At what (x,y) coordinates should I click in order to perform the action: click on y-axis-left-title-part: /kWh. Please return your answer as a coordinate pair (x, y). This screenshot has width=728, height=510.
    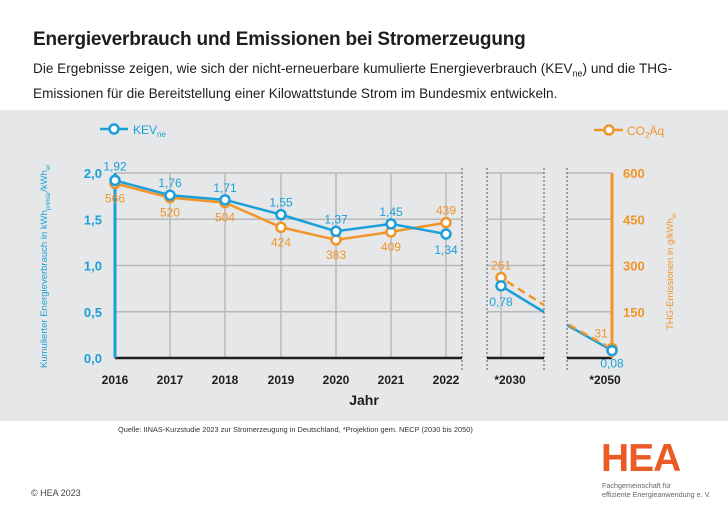
    Looking at the image, I should click on (44, 181).